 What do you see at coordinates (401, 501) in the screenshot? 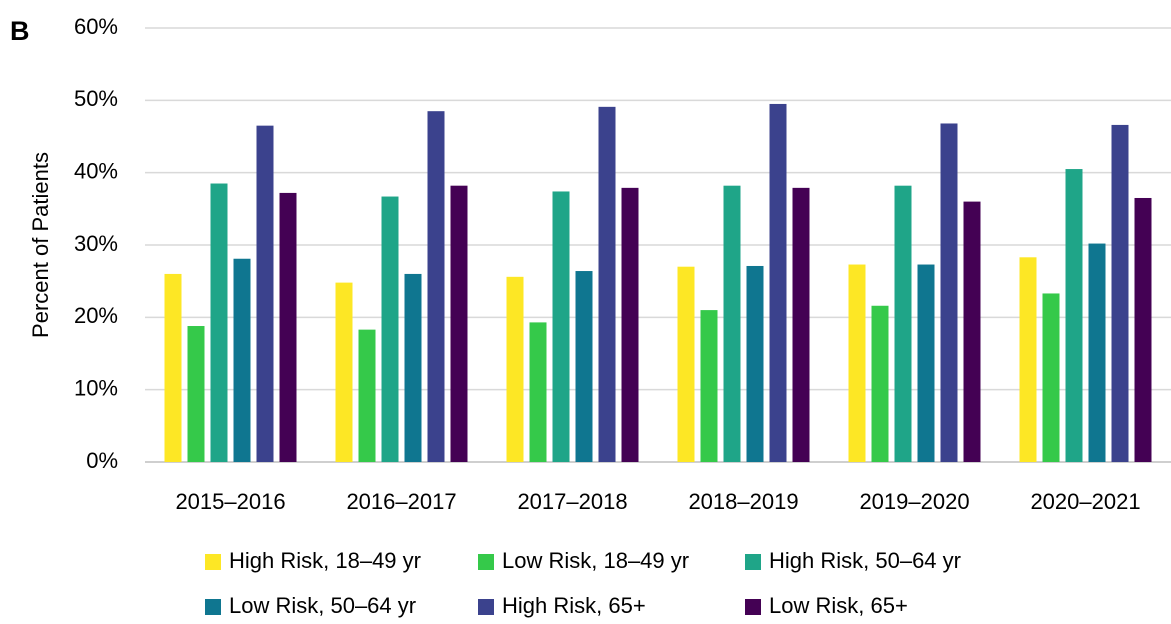
I see `x-tick-label: 2016–2017` at bounding box center [401, 501].